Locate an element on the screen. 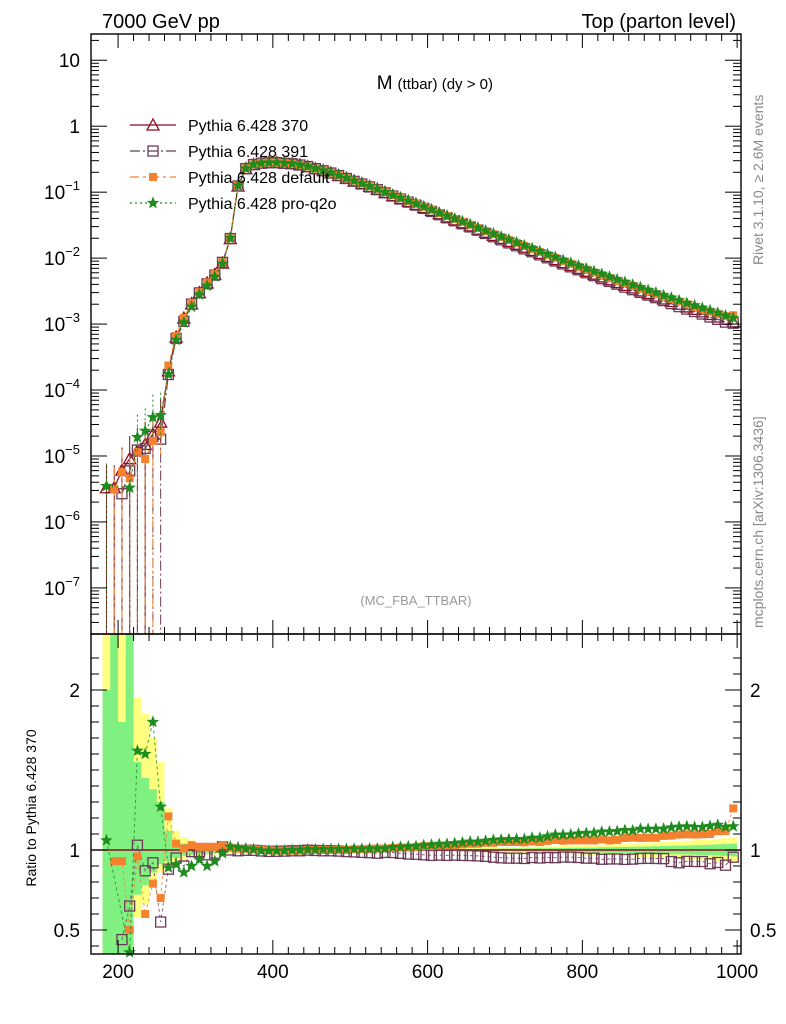 The height and width of the screenshot is (1024, 786). rivet-version-label: Rivet 3.1.10, ≥ 2.6M events is located at coordinates (758, 180).